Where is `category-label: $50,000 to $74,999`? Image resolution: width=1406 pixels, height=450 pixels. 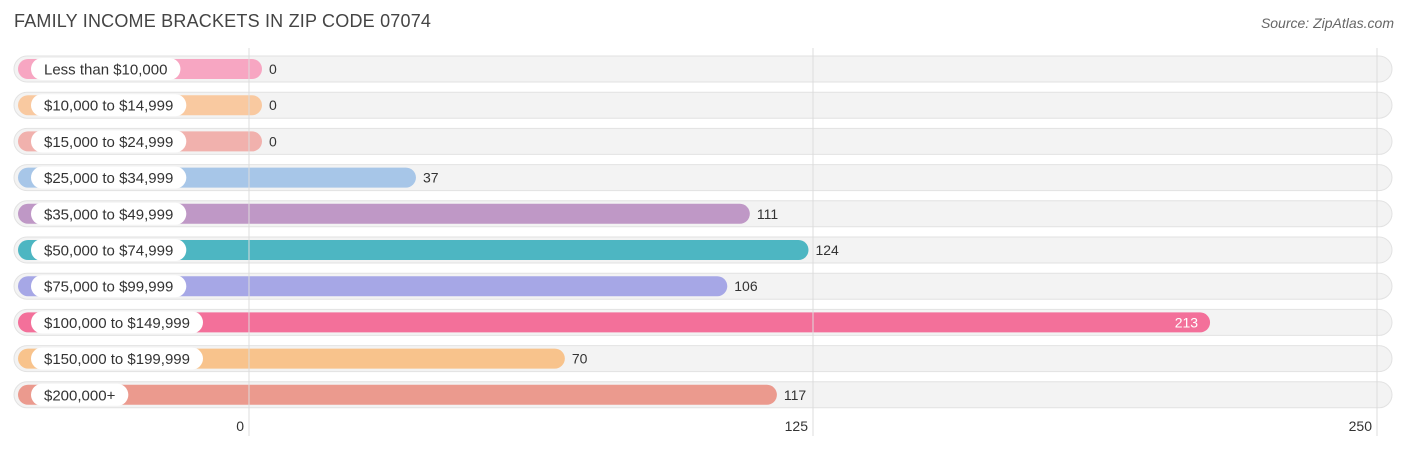
category-label: $50,000 to $74,999 is located at coordinates (108, 251).